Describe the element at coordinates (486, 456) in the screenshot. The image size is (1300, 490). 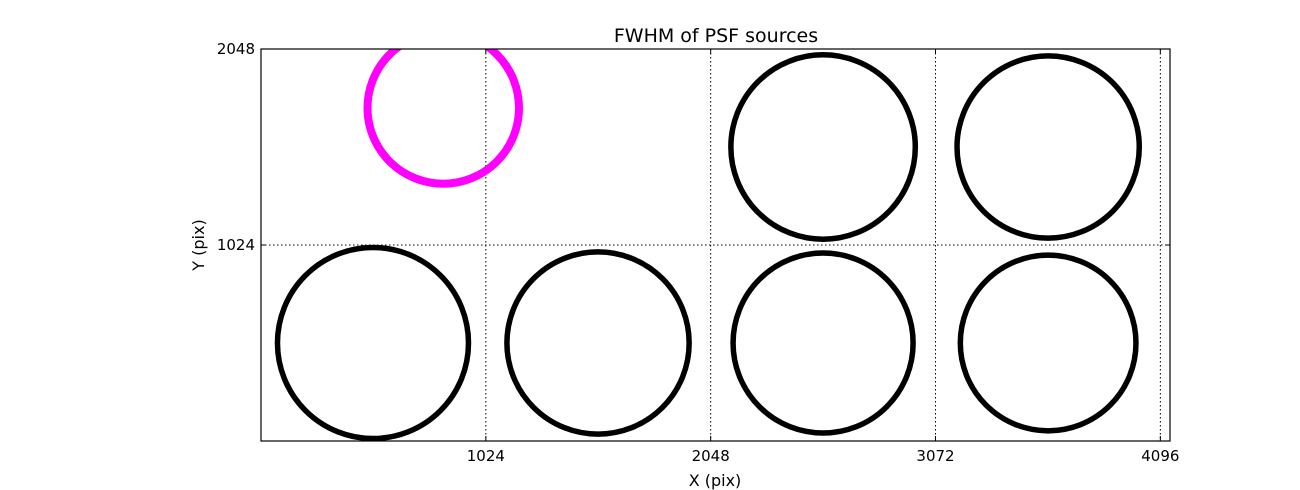
I see `x-tick-label: 1024` at that location.